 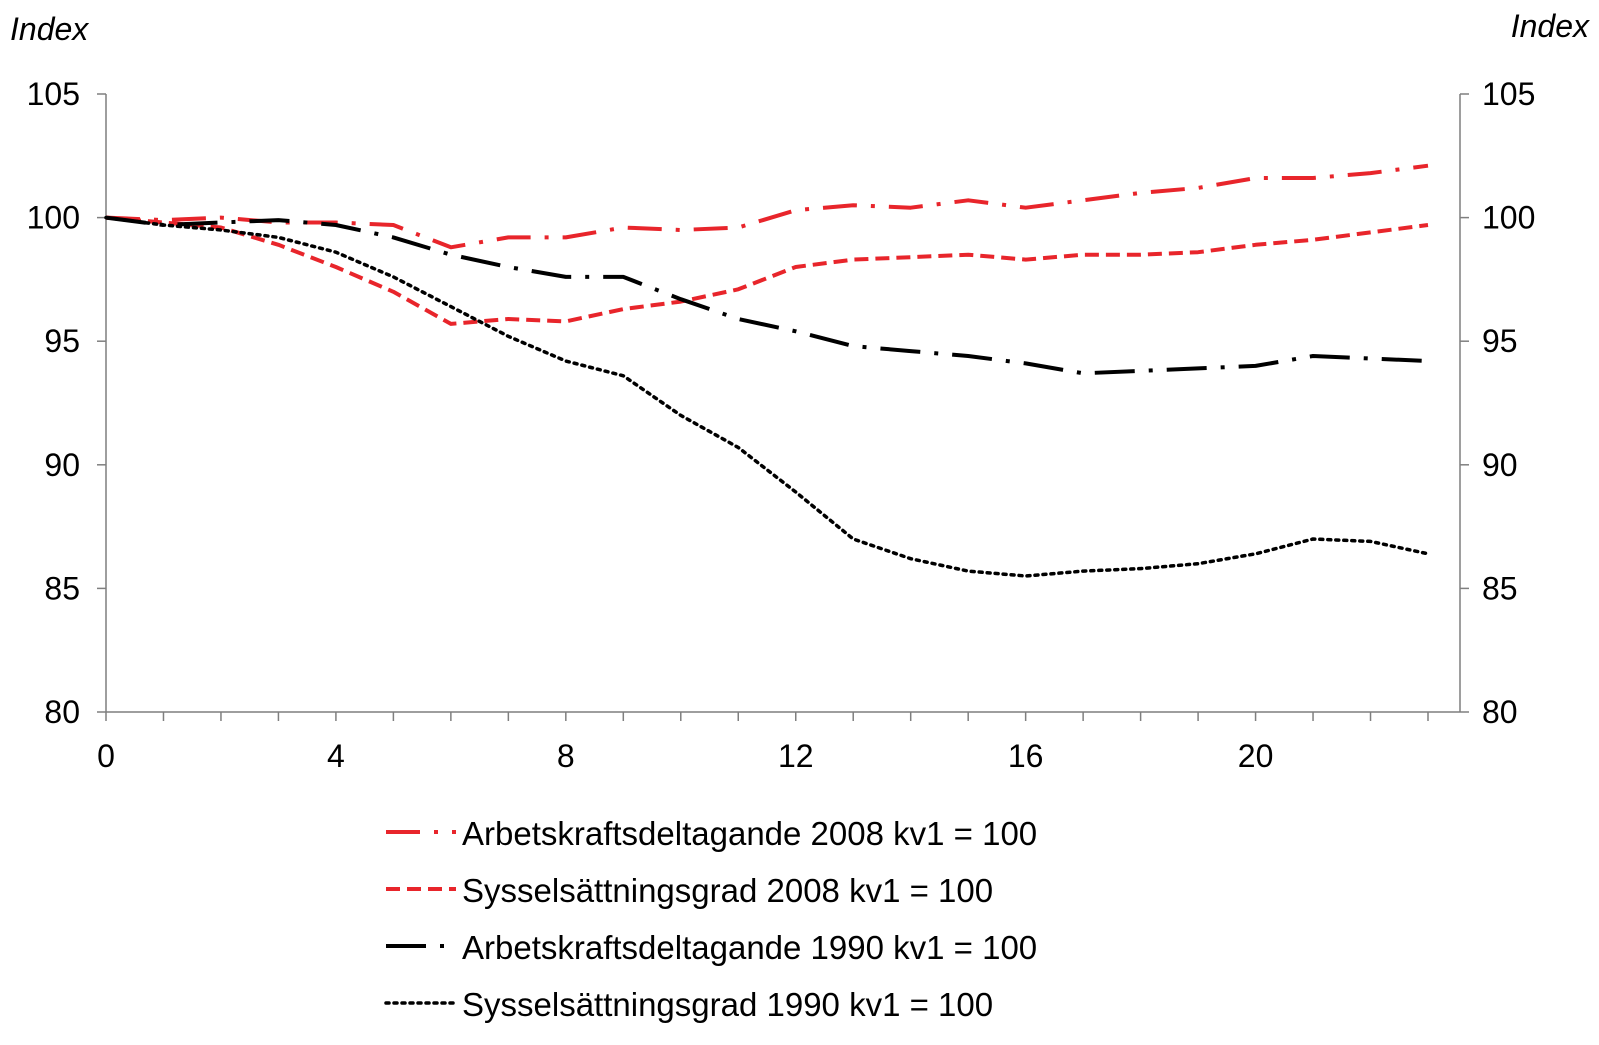 I want to click on x-tick-label: 12, so click(x=796, y=756).